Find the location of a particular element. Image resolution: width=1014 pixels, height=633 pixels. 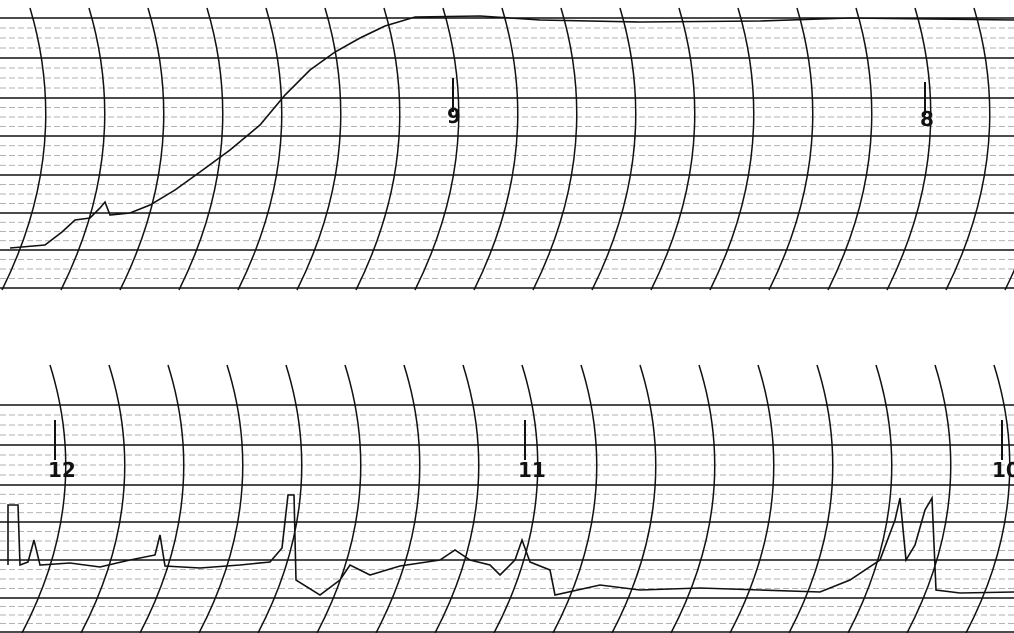

marker-label: 8 is located at coordinates (927, 119).